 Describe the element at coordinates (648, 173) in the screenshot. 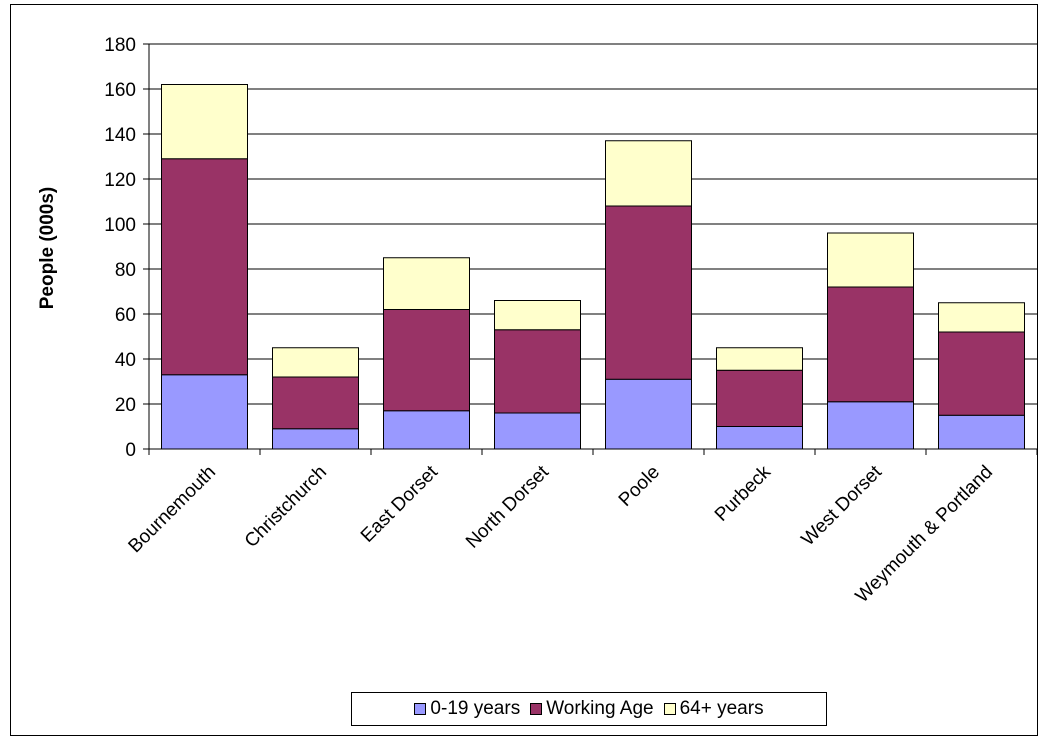

I see `bar-64-years-poole` at that location.